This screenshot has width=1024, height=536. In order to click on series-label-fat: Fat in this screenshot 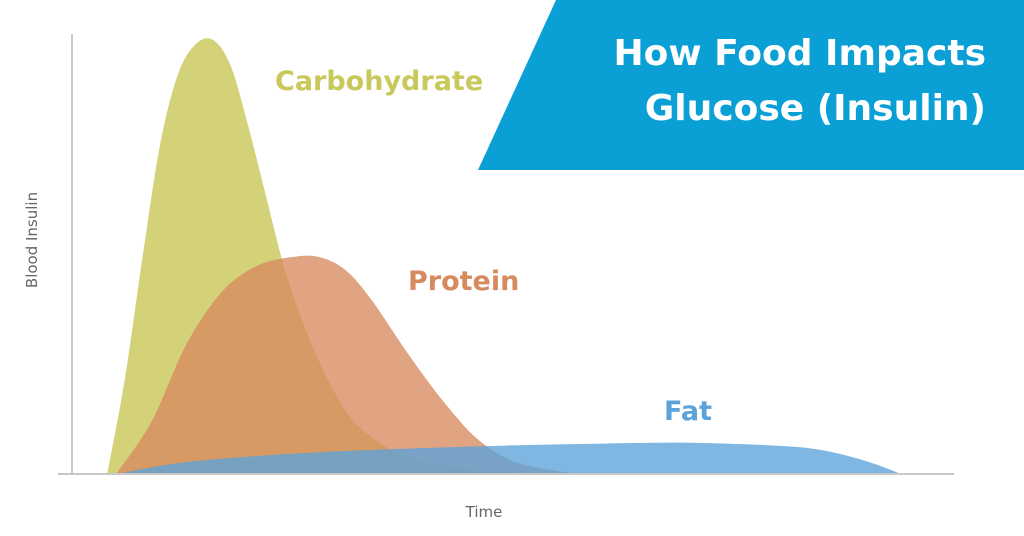, I will do `click(688, 411)`.